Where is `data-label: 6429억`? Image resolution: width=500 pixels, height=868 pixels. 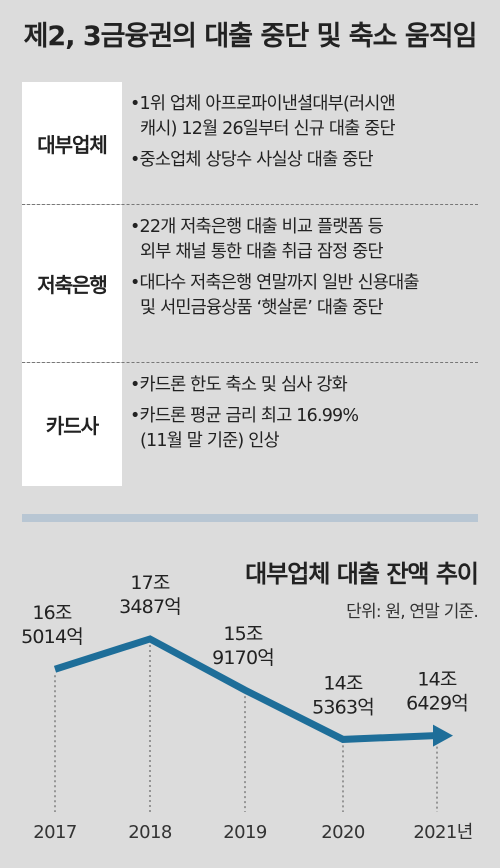 data-label: 6429억 is located at coordinates (437, 704).